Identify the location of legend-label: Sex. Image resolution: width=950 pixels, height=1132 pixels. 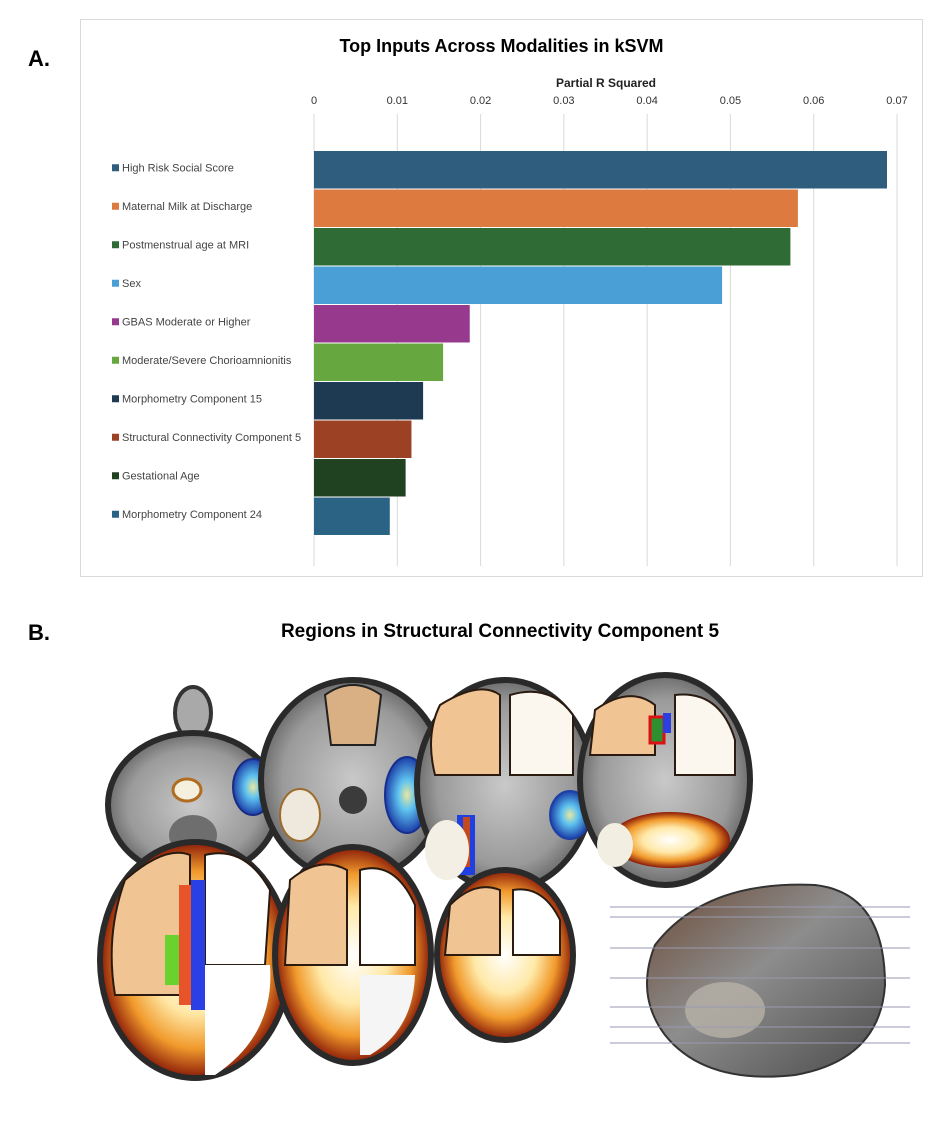
(131, 284).